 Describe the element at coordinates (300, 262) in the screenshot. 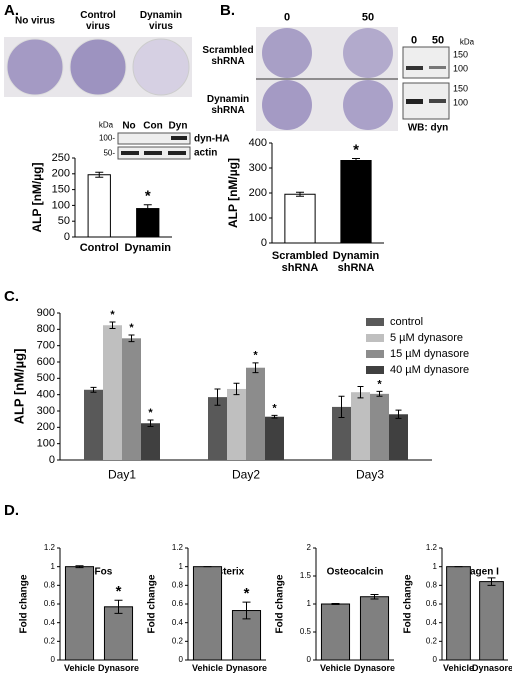

I see `x-tick-label: Scrambled shRNA` at that location.